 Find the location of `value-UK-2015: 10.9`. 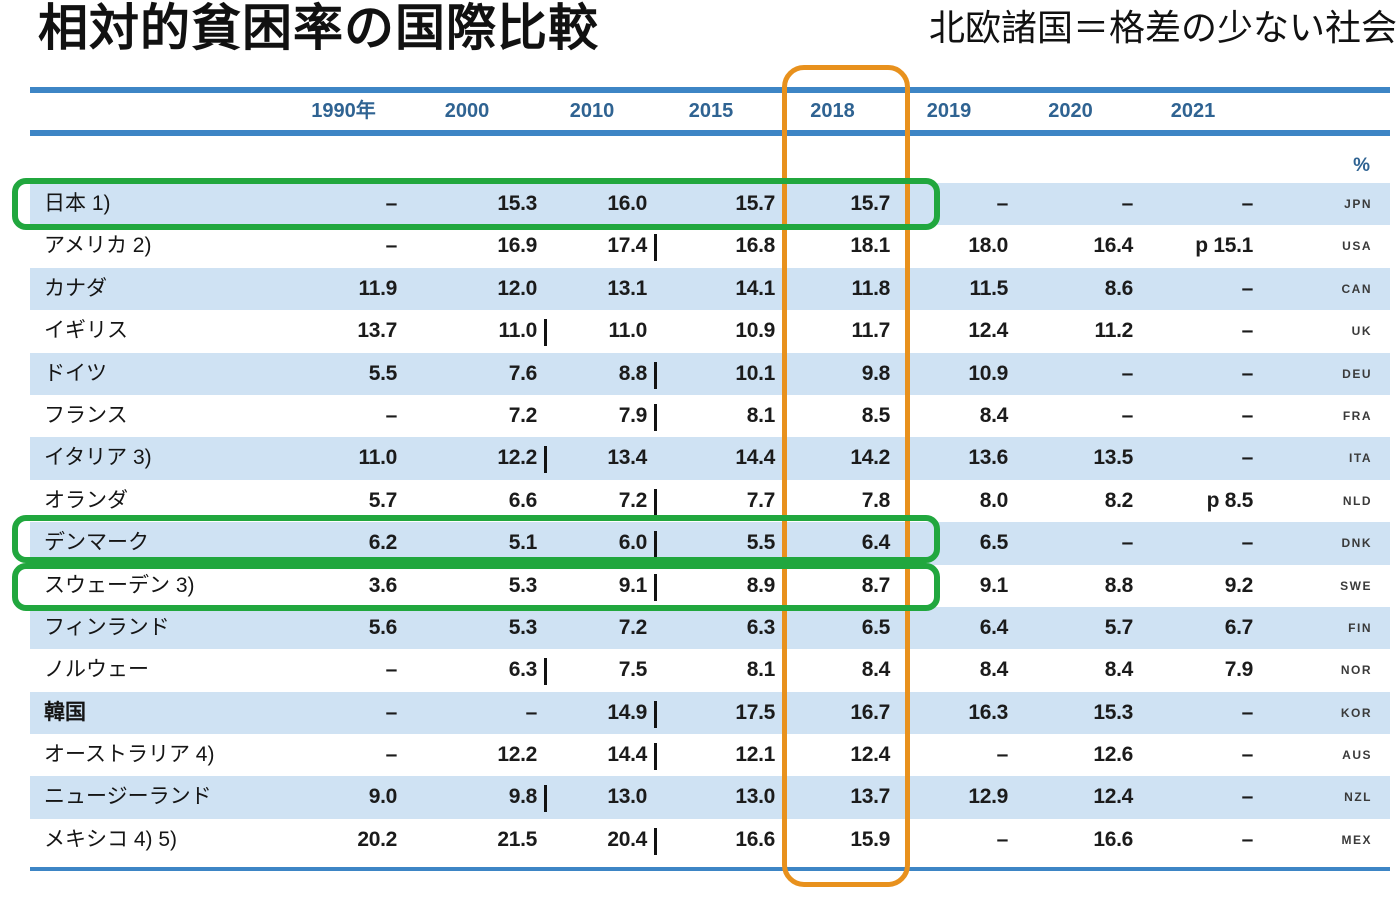

value-UK-2015: 10.9 is located at coordinates (711, 331).